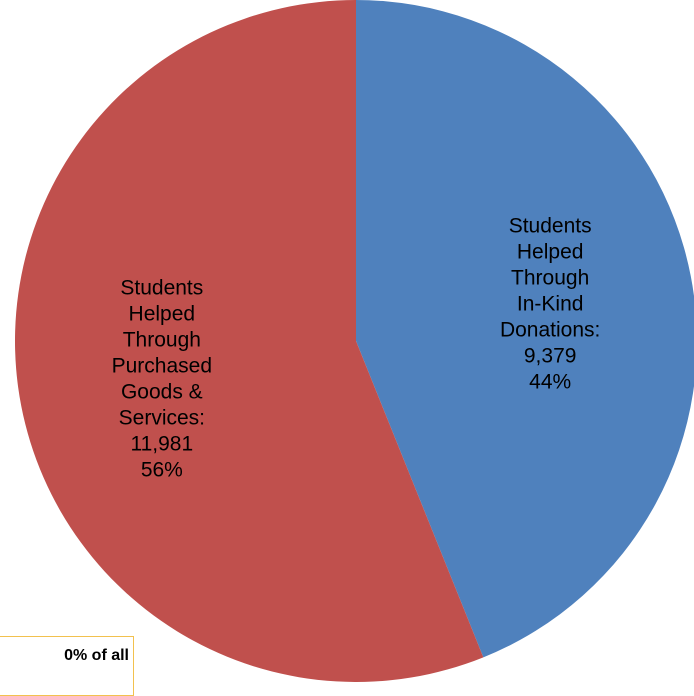 The height and width of the screenshot is (696, 694). Describe the element at coordinates (550, 355) in the screenshot. I see `slice-label-line: 9,379` at that location.